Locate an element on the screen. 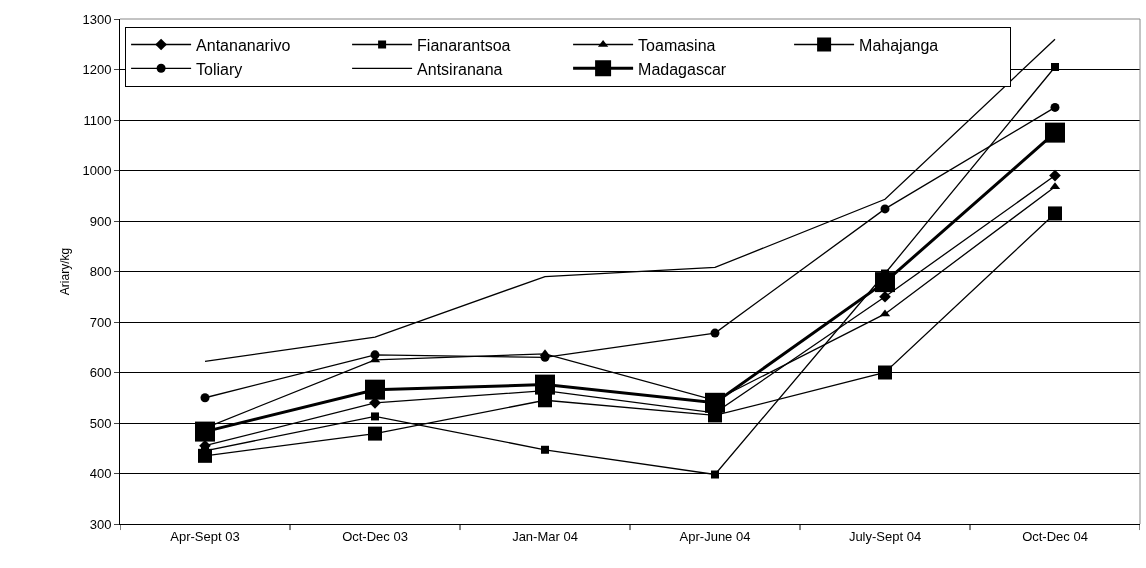  legend-label: Antsiranana is located at coordinates (460, 69).